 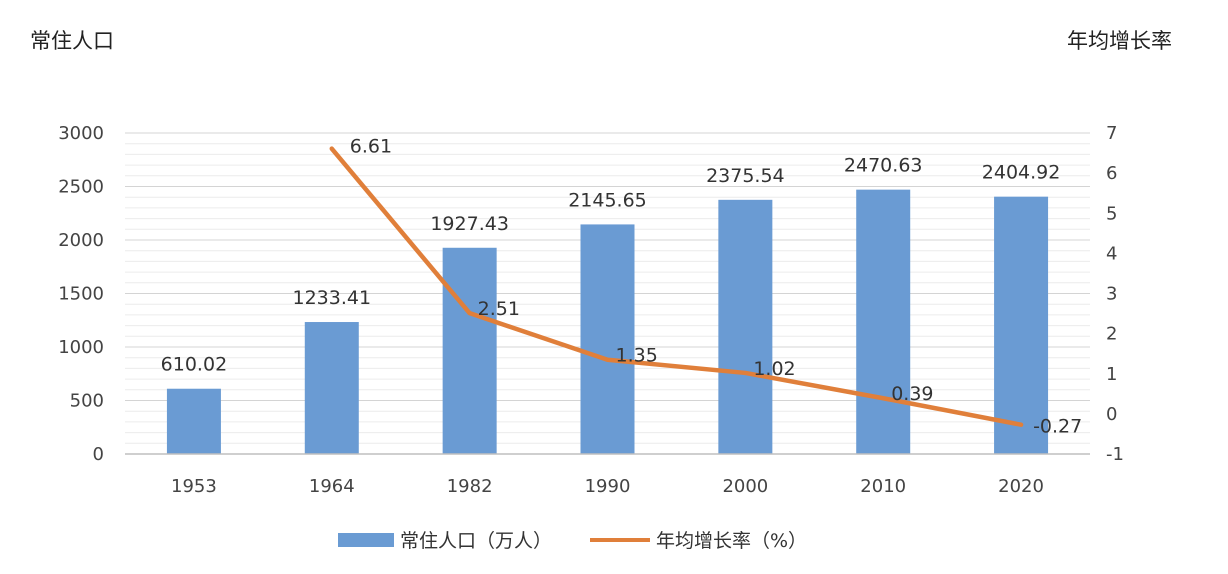 I want to click on bar-value-label: 1927.43, so click(x=469, y=224).